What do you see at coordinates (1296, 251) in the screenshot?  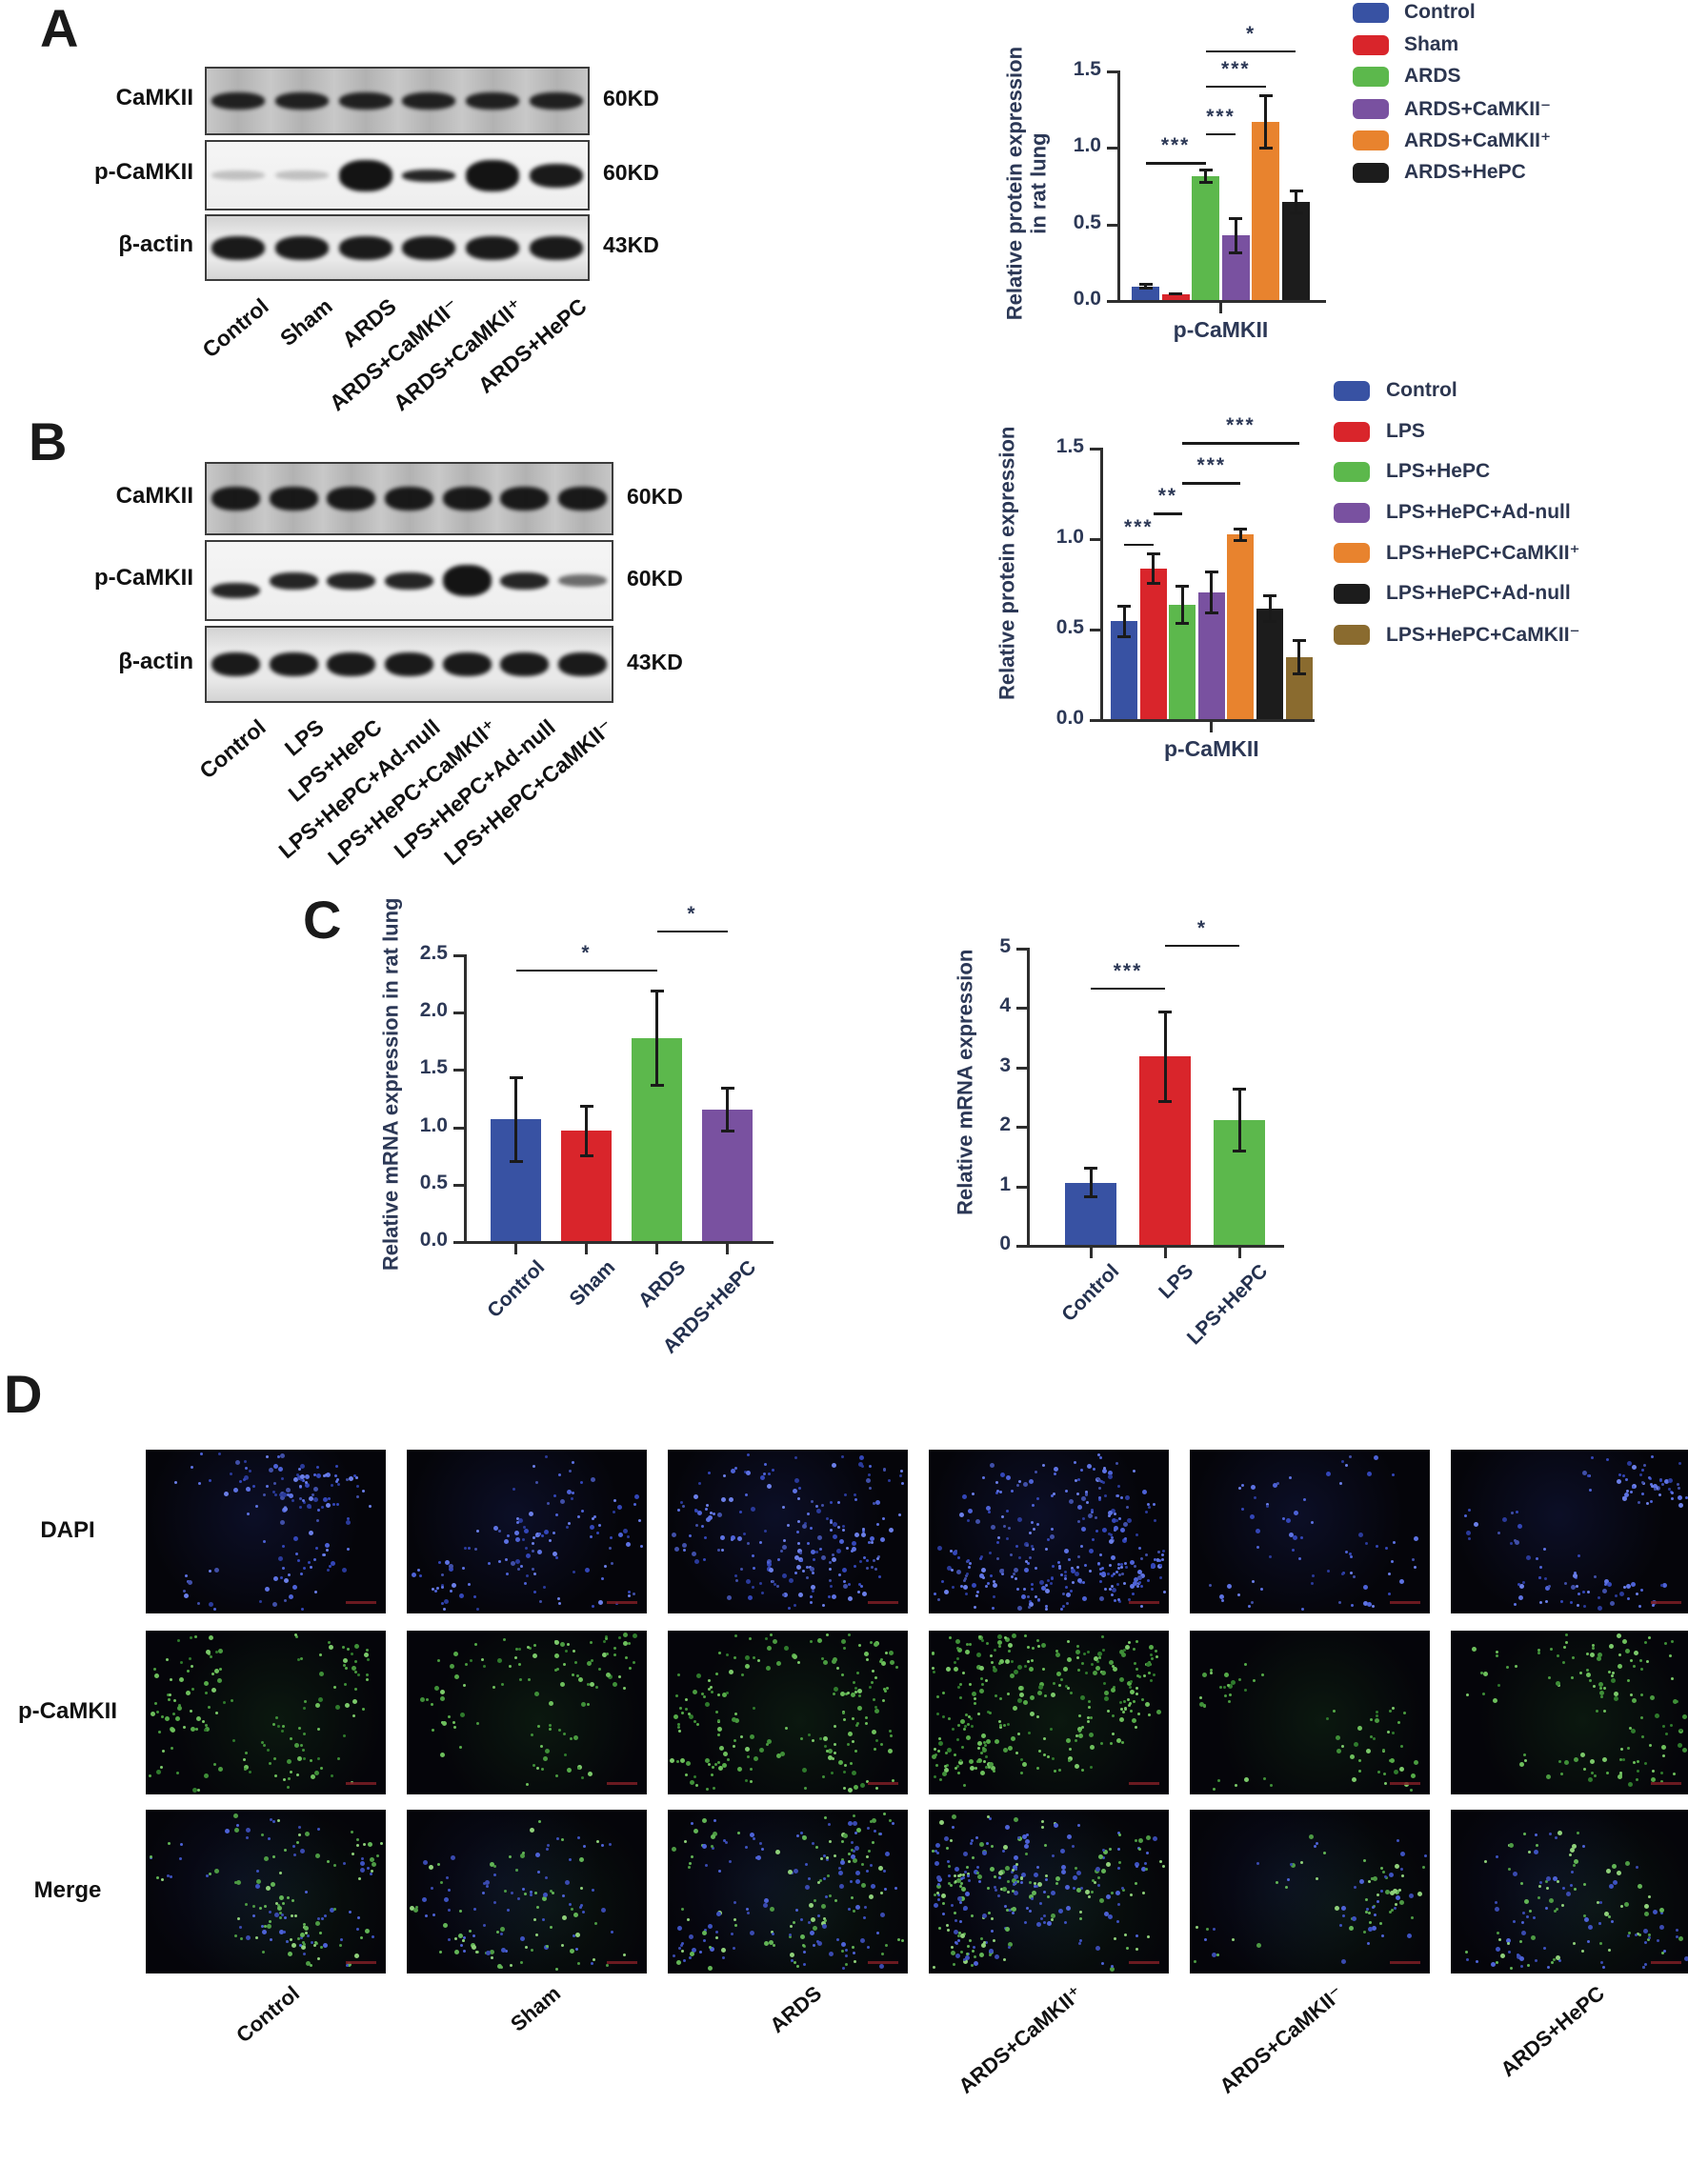 I see `bar-ARDS+HePC` at bounding box center [1296, 251].